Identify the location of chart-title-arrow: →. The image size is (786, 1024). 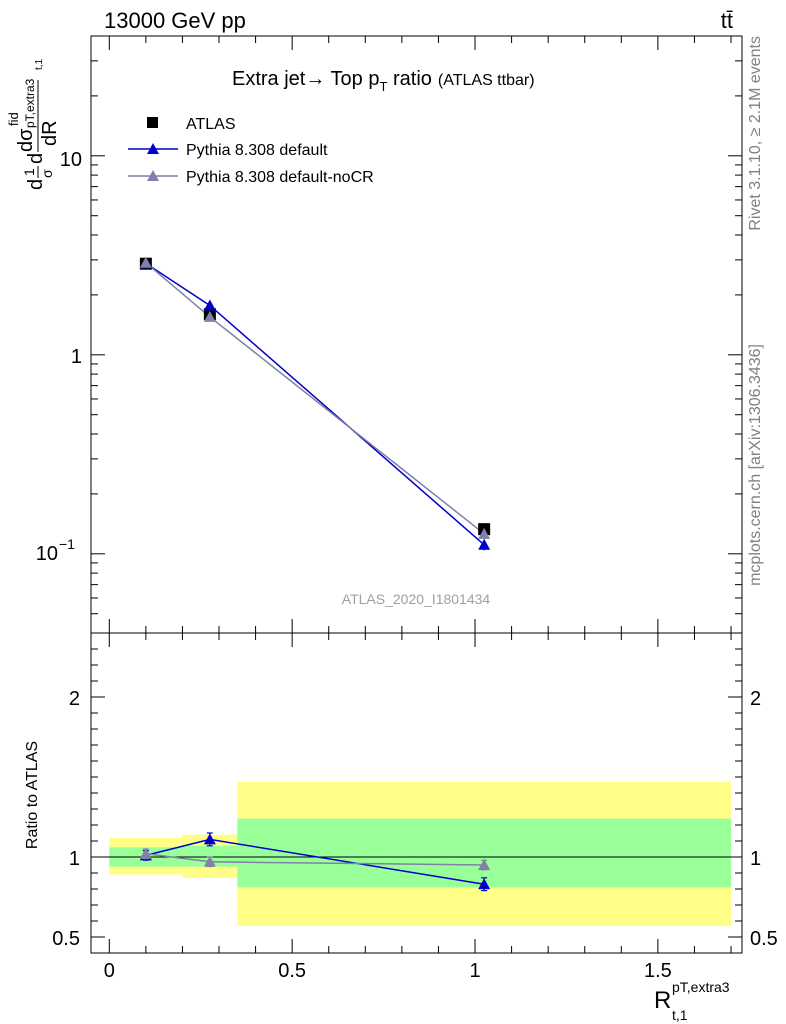
(315, 79).